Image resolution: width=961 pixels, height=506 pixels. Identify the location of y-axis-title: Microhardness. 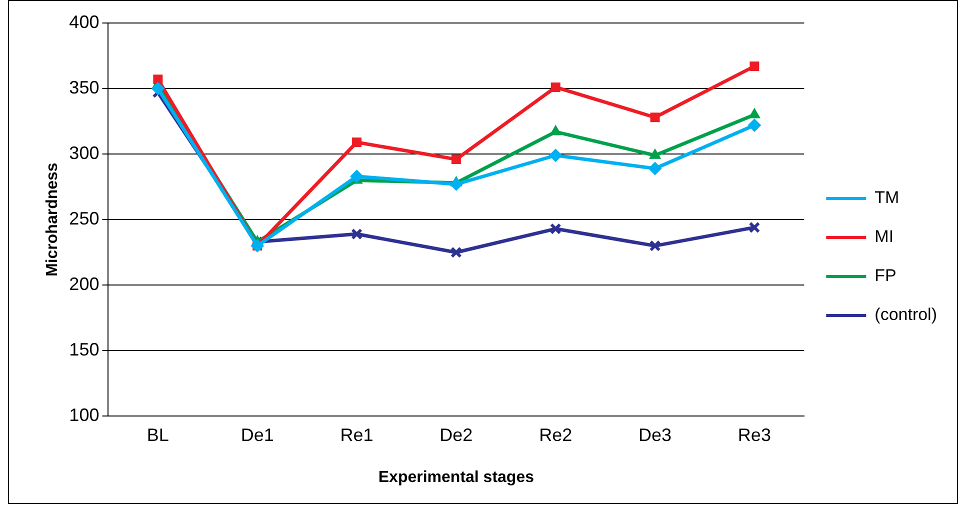
(53, 219).